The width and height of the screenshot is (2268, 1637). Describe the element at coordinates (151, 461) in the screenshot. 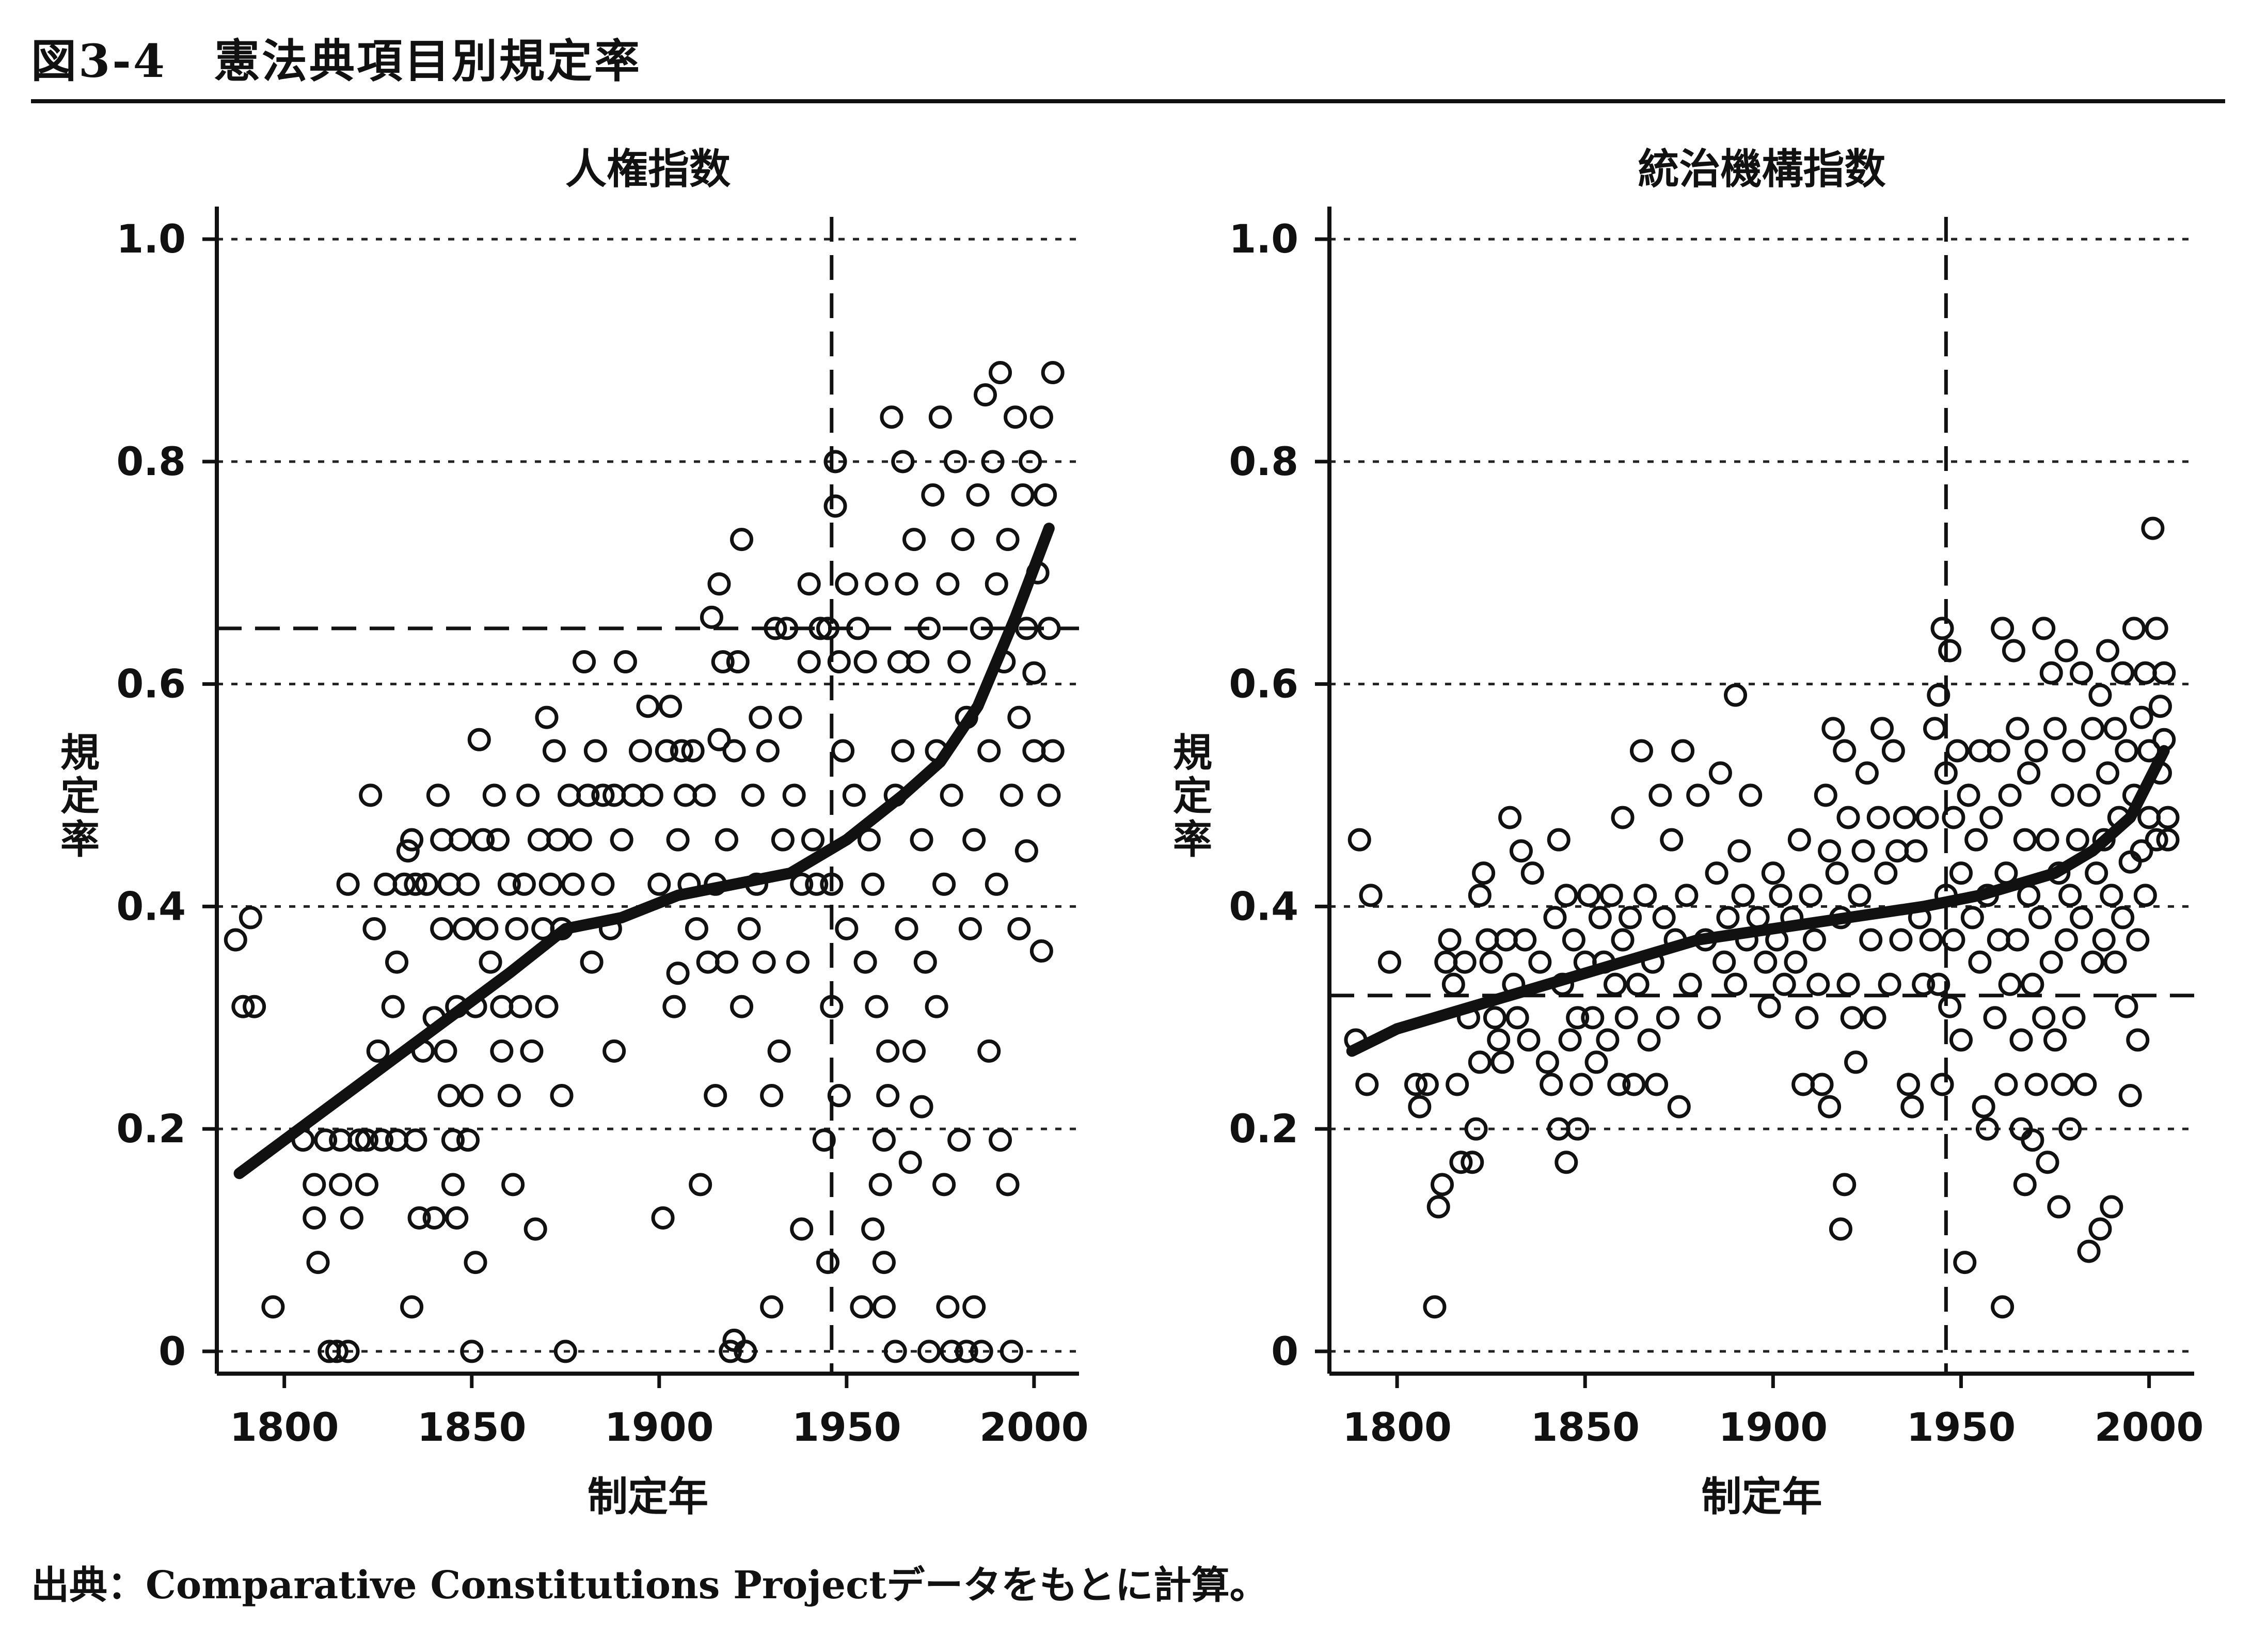

I see `y-tick-label: 0.8` at that location.